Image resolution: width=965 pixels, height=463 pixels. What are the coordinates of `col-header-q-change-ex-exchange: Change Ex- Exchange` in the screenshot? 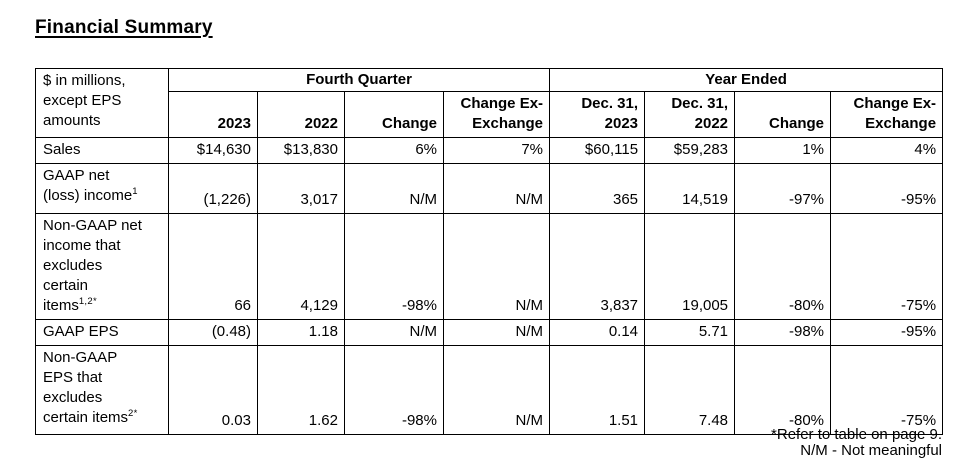 It's located at (496, 114).